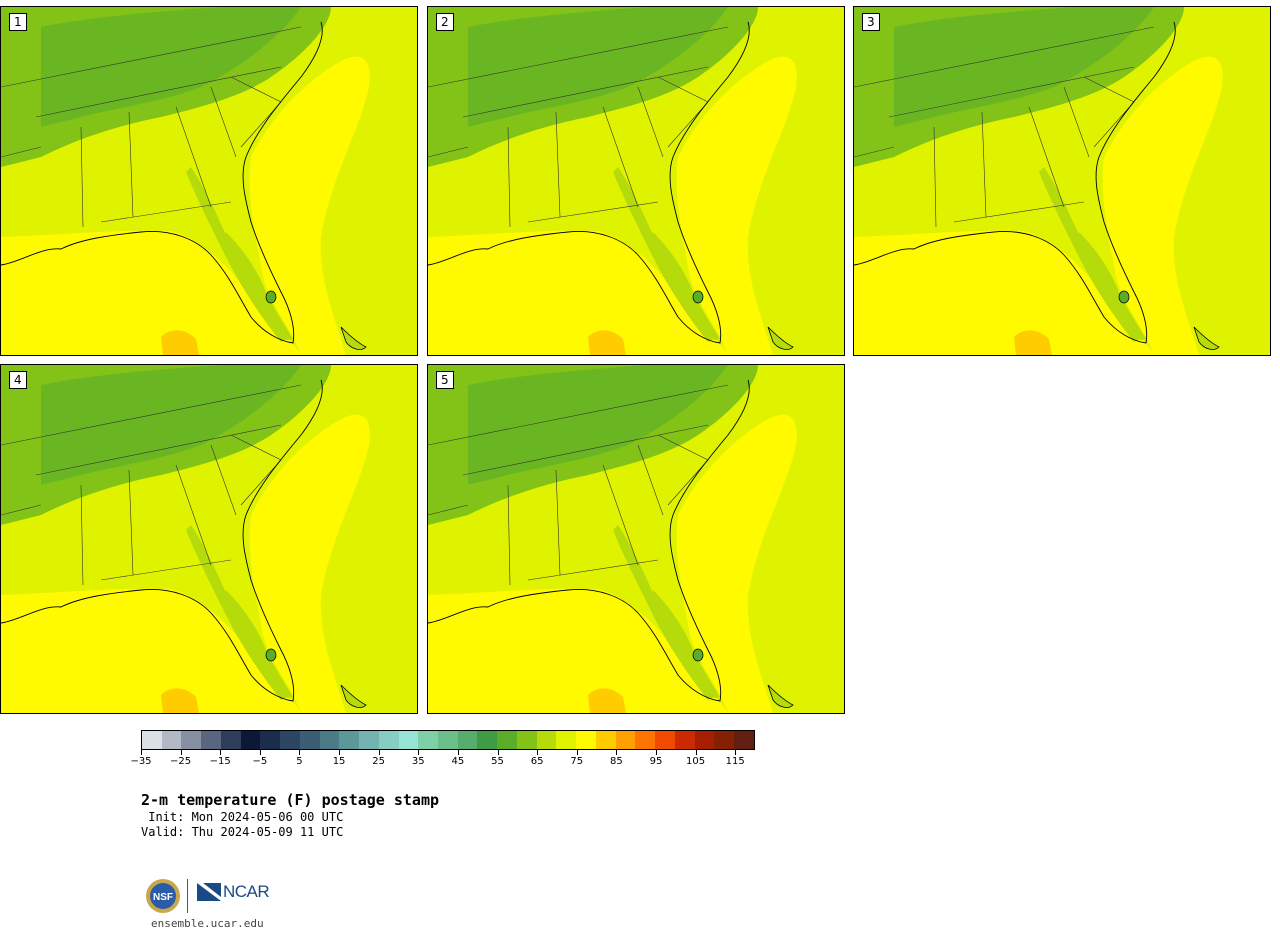  I want to click on colorbar, so click(448, 740).